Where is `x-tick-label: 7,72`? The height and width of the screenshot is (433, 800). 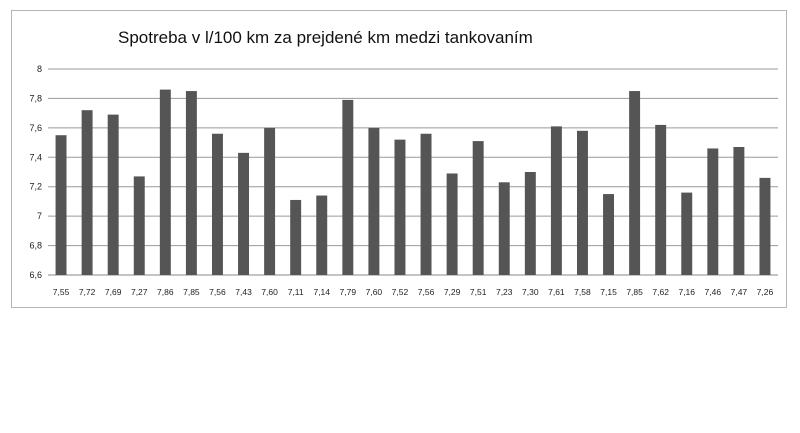 x-tick-label: 7,72 is located at coordinates (87, 292).